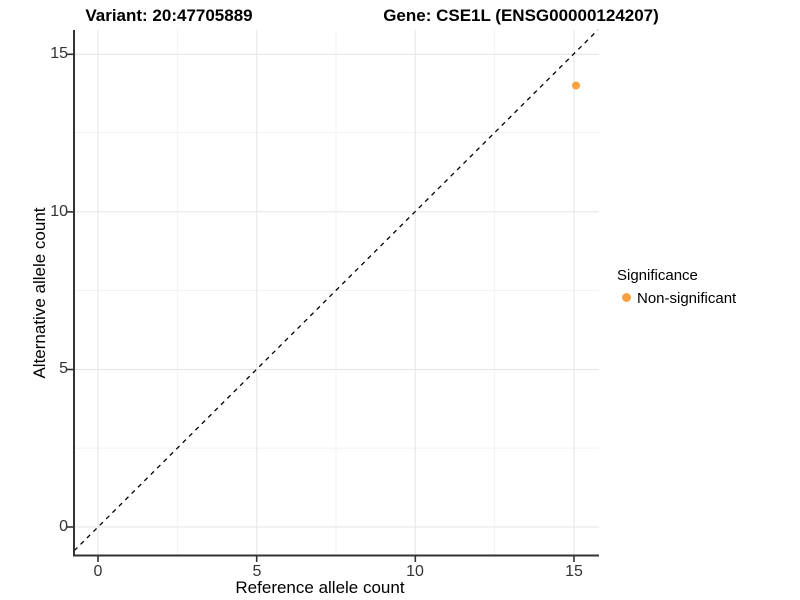 Image resolution: width=800 pixels, height=600 pixels. I want to click on x-tick-label-15: 15, so click(574, 571).